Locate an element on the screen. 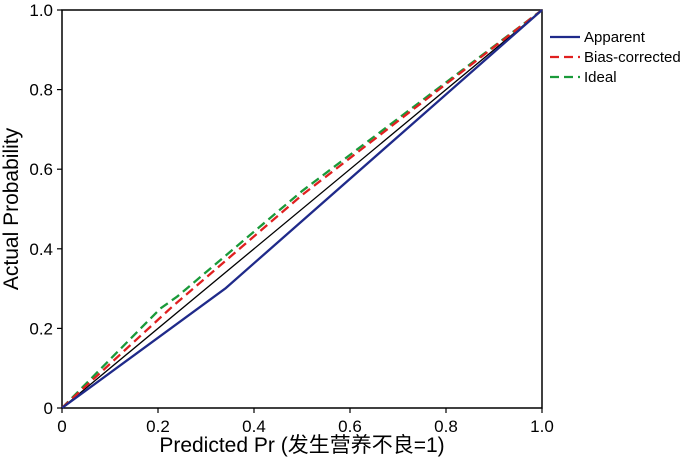  y-tick-label: 1.0 is located at coordinates (41, 10).